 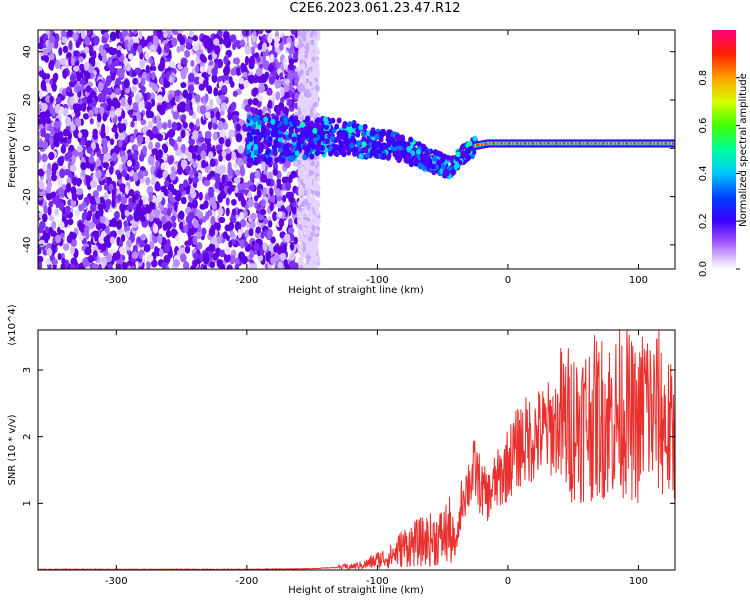 I want to click on colorbar-tick-label: 0.6, so click(x=703, y=126).